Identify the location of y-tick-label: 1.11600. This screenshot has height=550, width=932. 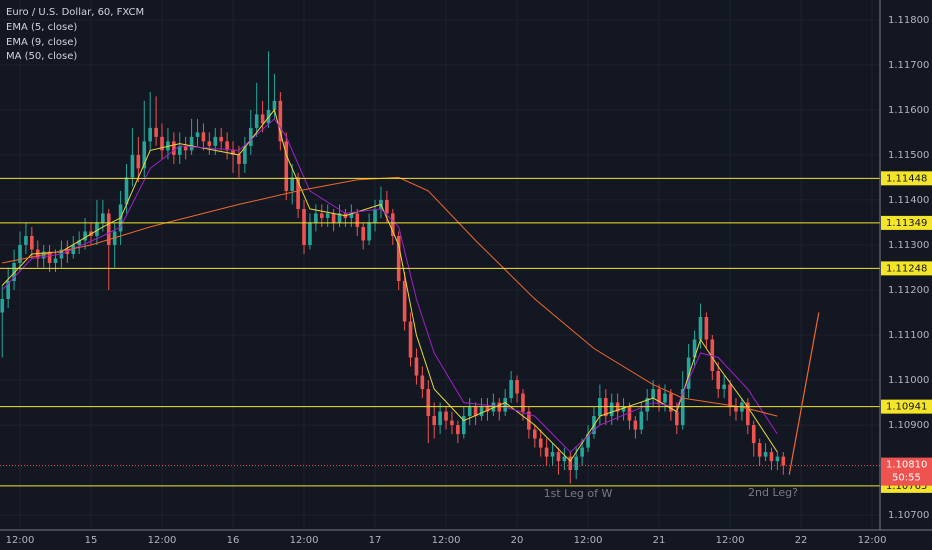
(908, 110).